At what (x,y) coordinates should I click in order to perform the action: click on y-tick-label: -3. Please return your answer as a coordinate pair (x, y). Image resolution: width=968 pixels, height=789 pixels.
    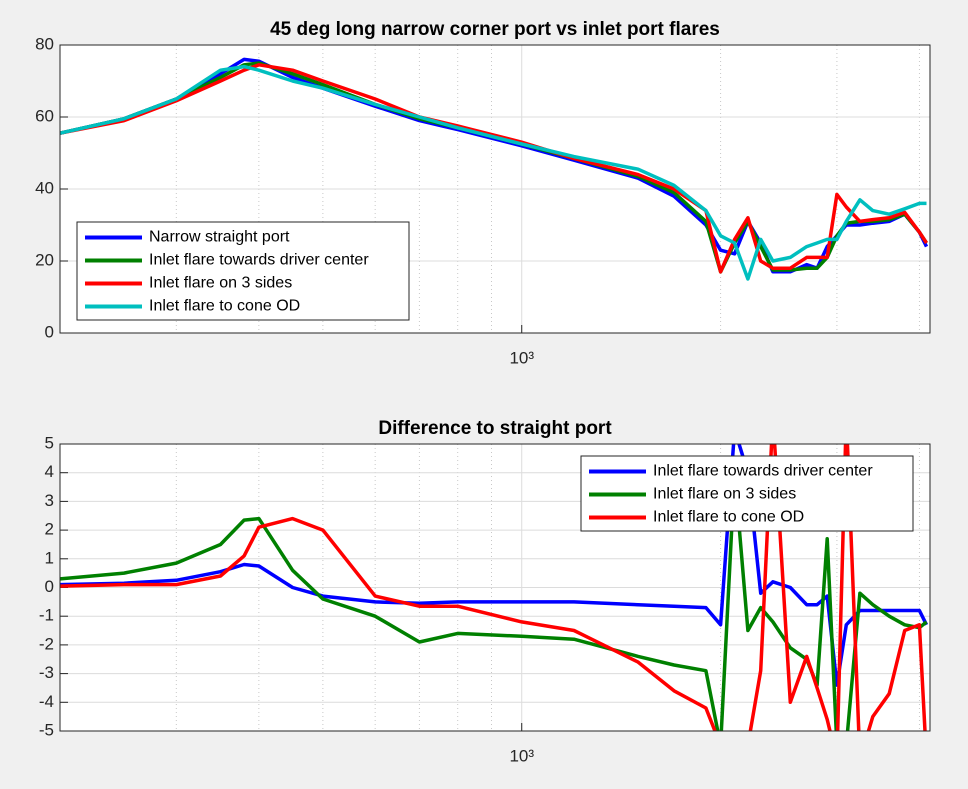
    Looking at the image, I should click on (46, 672).